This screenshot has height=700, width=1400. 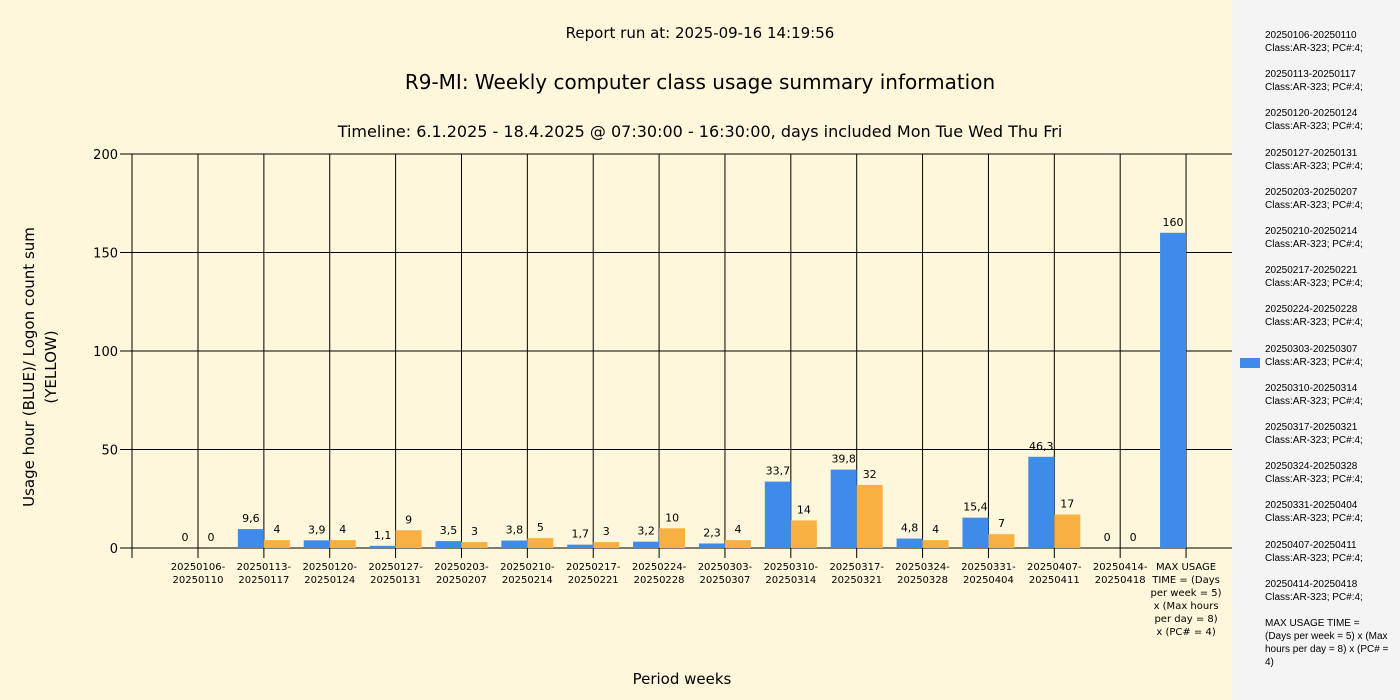 I want to click on legend-item-period: 20250331-20250404, so click(x=1311, y=506).